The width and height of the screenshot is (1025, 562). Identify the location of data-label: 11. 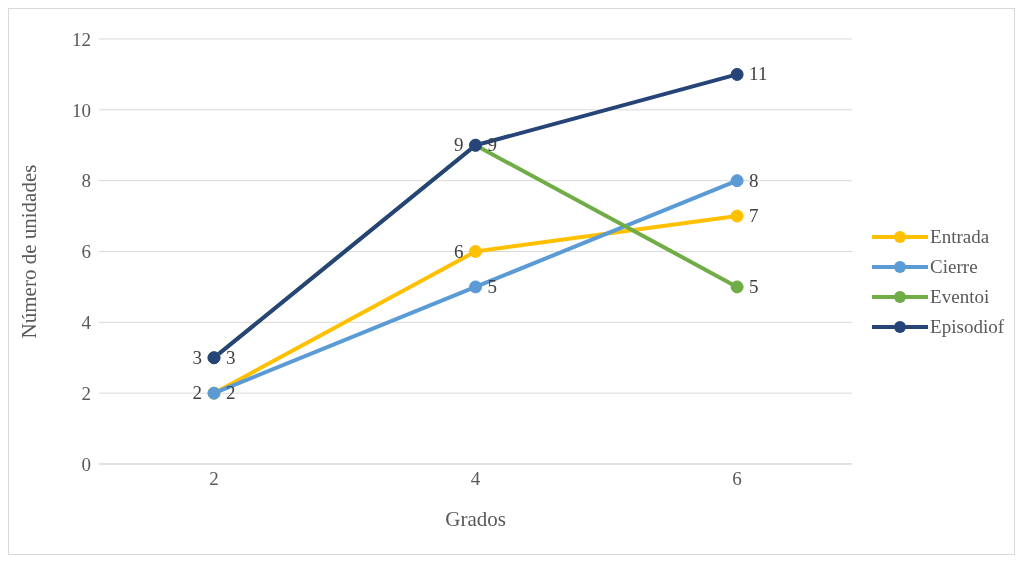
(758, 74).